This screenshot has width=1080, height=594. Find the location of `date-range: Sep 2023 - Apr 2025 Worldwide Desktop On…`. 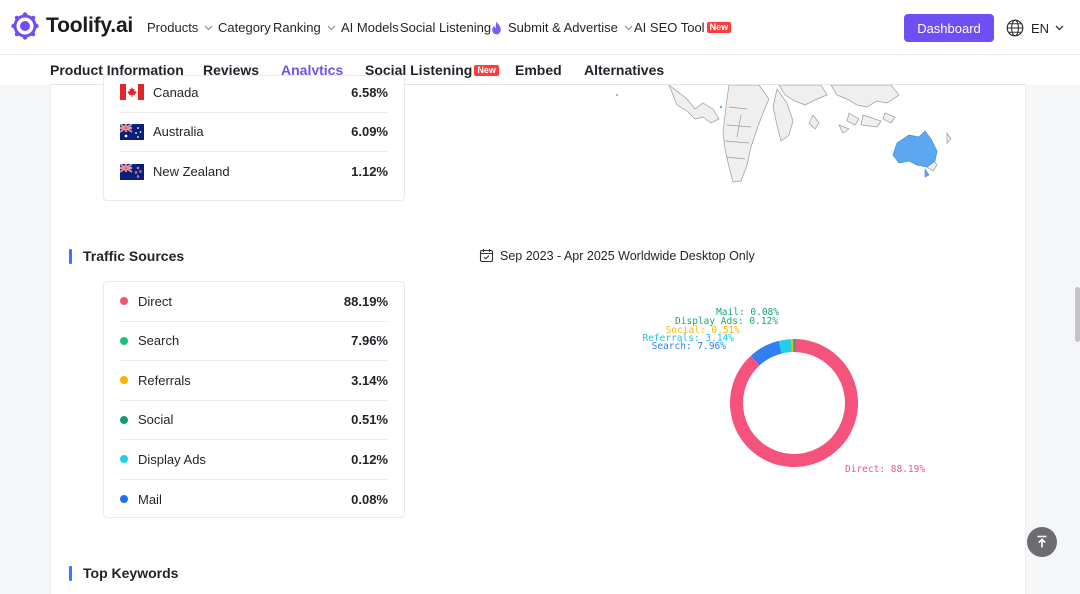

date-range: Sep 2023 - Apr 2025 Worldwide Desktop On… is located at coordinates (617, 255).